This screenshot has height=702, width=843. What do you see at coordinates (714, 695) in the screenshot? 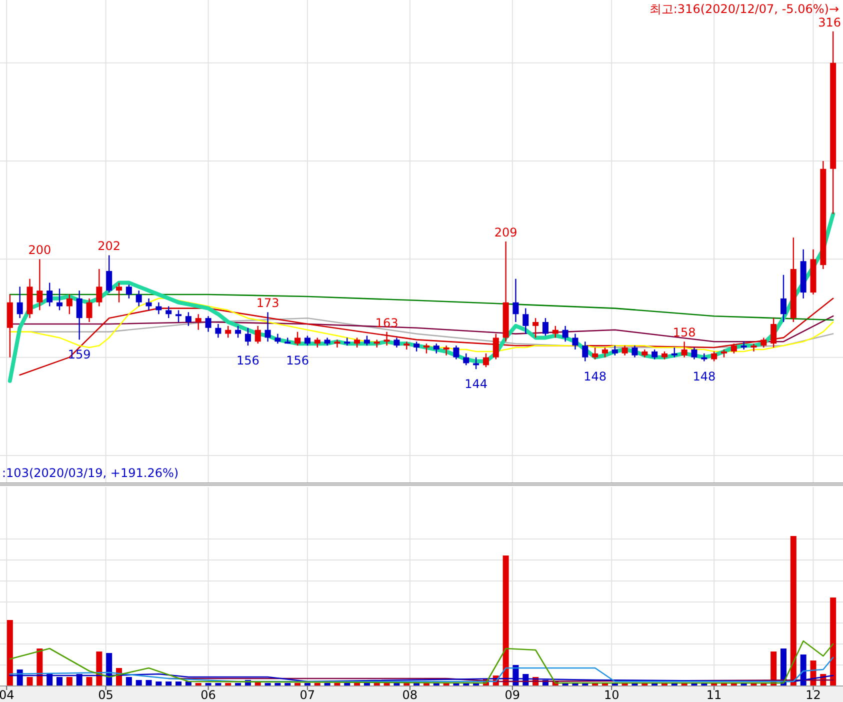
I see `x-tick-label: 11` at bounding box center [714, 695].